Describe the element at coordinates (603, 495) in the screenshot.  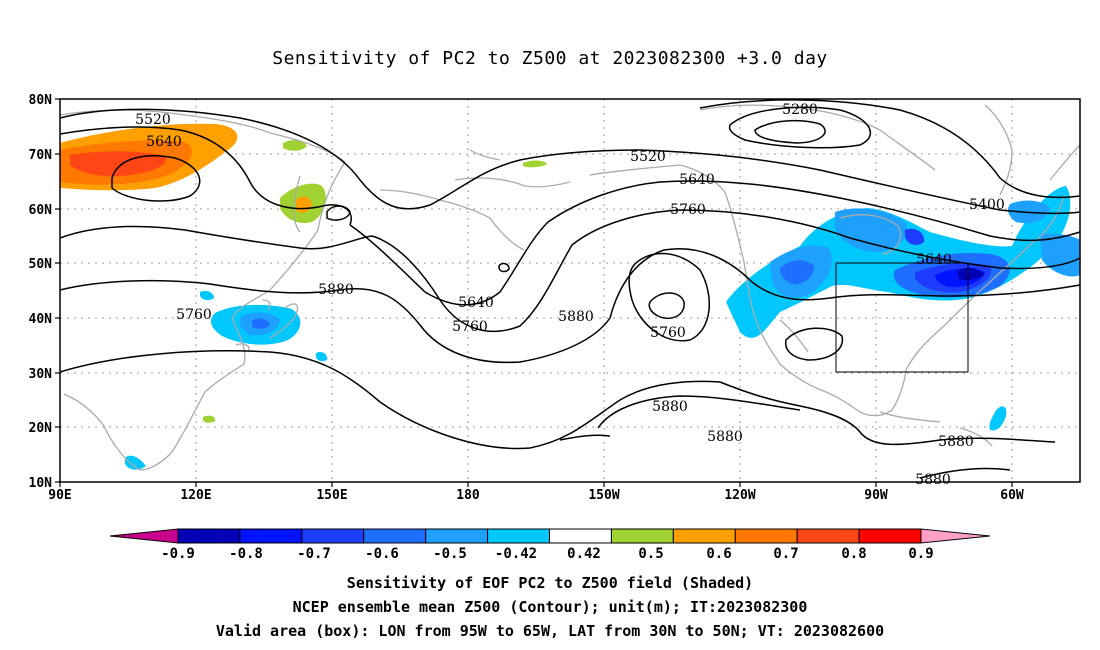
I see `lon-label: 150W` at that location.